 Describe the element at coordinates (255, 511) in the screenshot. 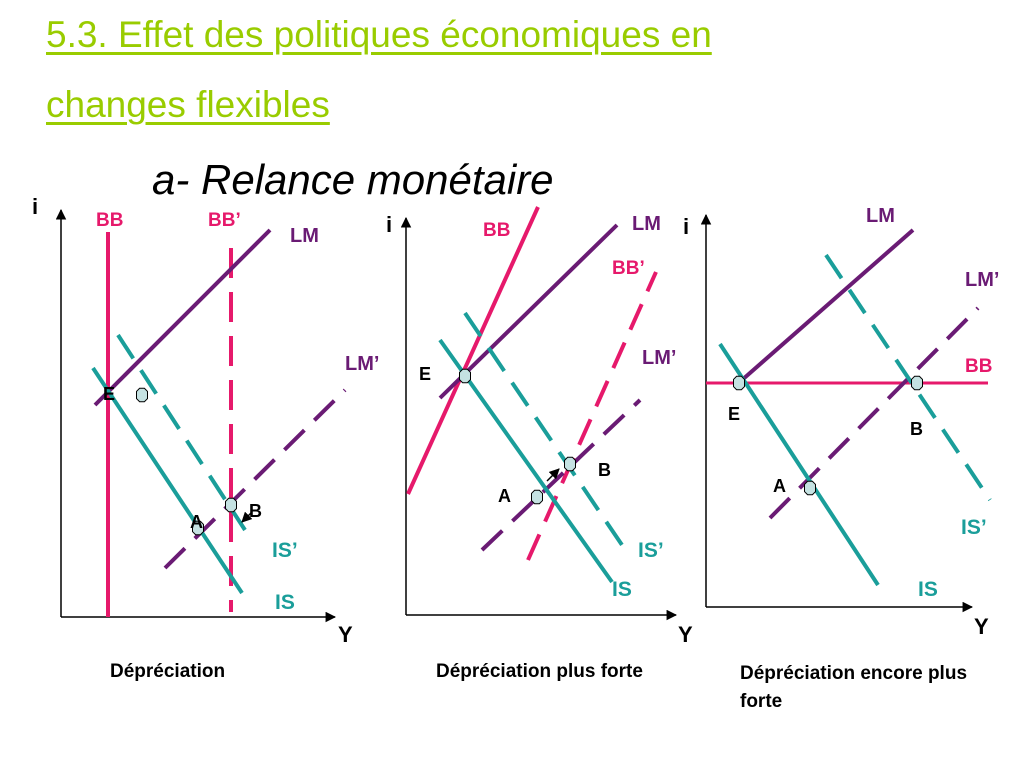

I see `panel-1-point-b-label: B` at that location.